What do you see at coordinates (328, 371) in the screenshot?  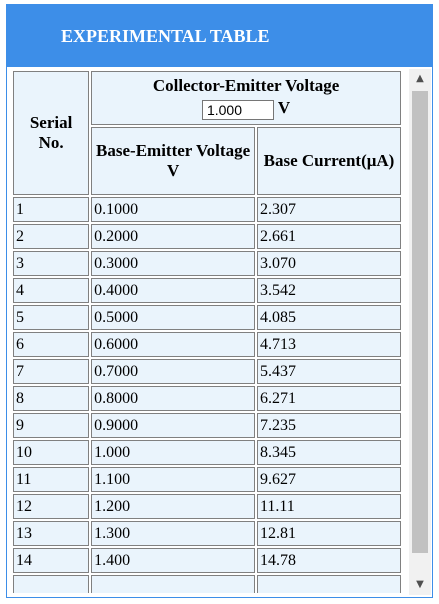 I see `ib-cell: 5.437` at bounding box center [328, 371].